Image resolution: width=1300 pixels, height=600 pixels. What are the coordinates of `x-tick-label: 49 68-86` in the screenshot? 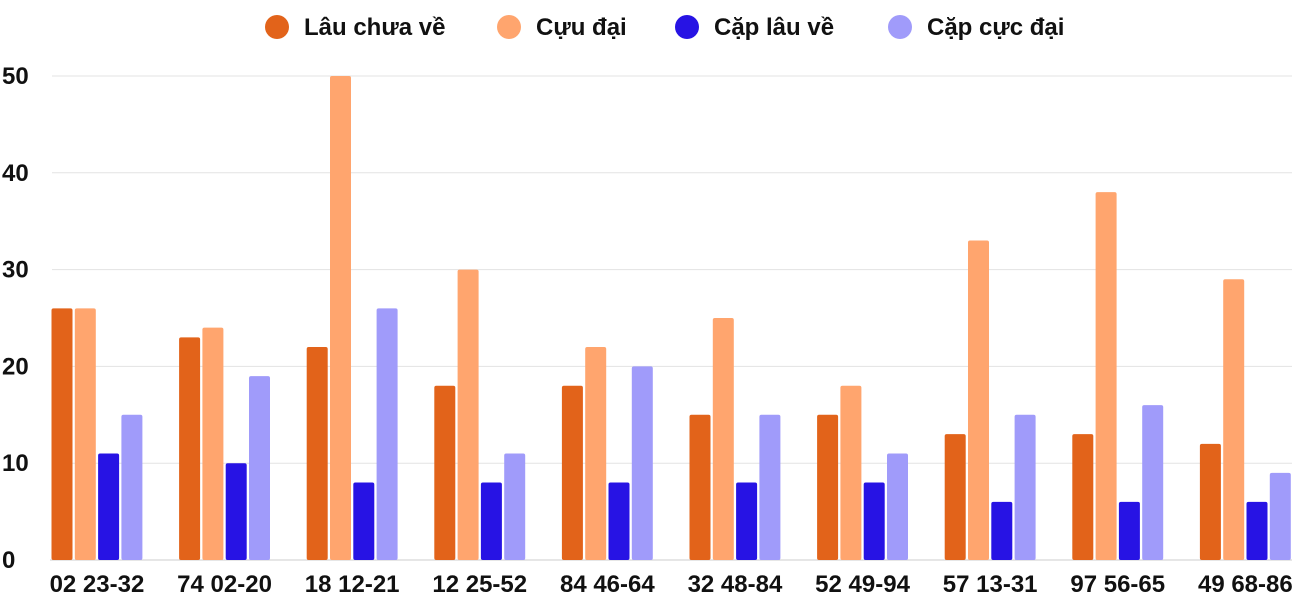 It's located at (1245, 584).